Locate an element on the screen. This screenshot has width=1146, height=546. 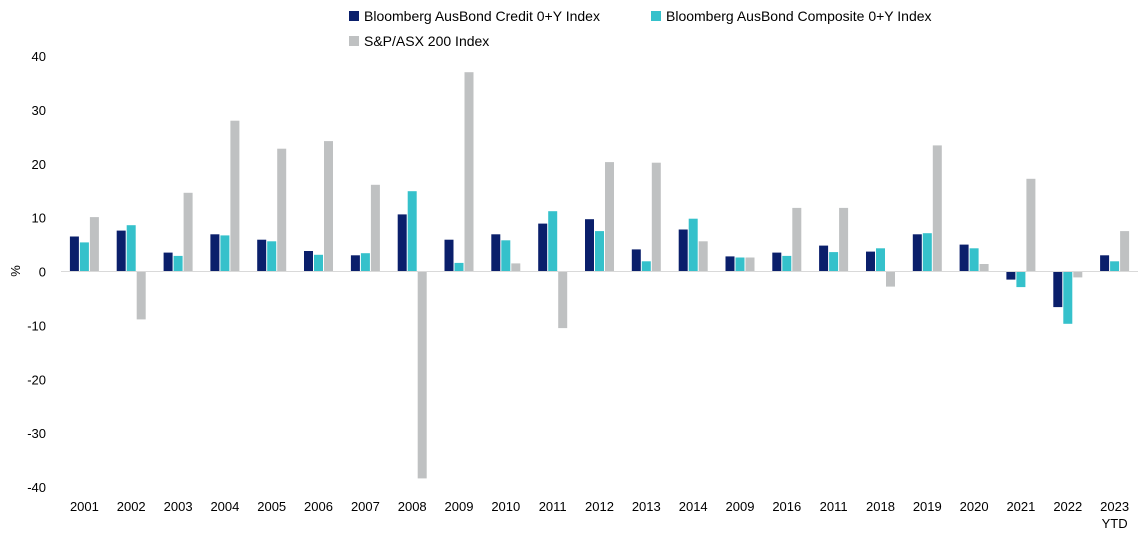
x-tick-label: 2022 is located at coordinates (1067, 506).